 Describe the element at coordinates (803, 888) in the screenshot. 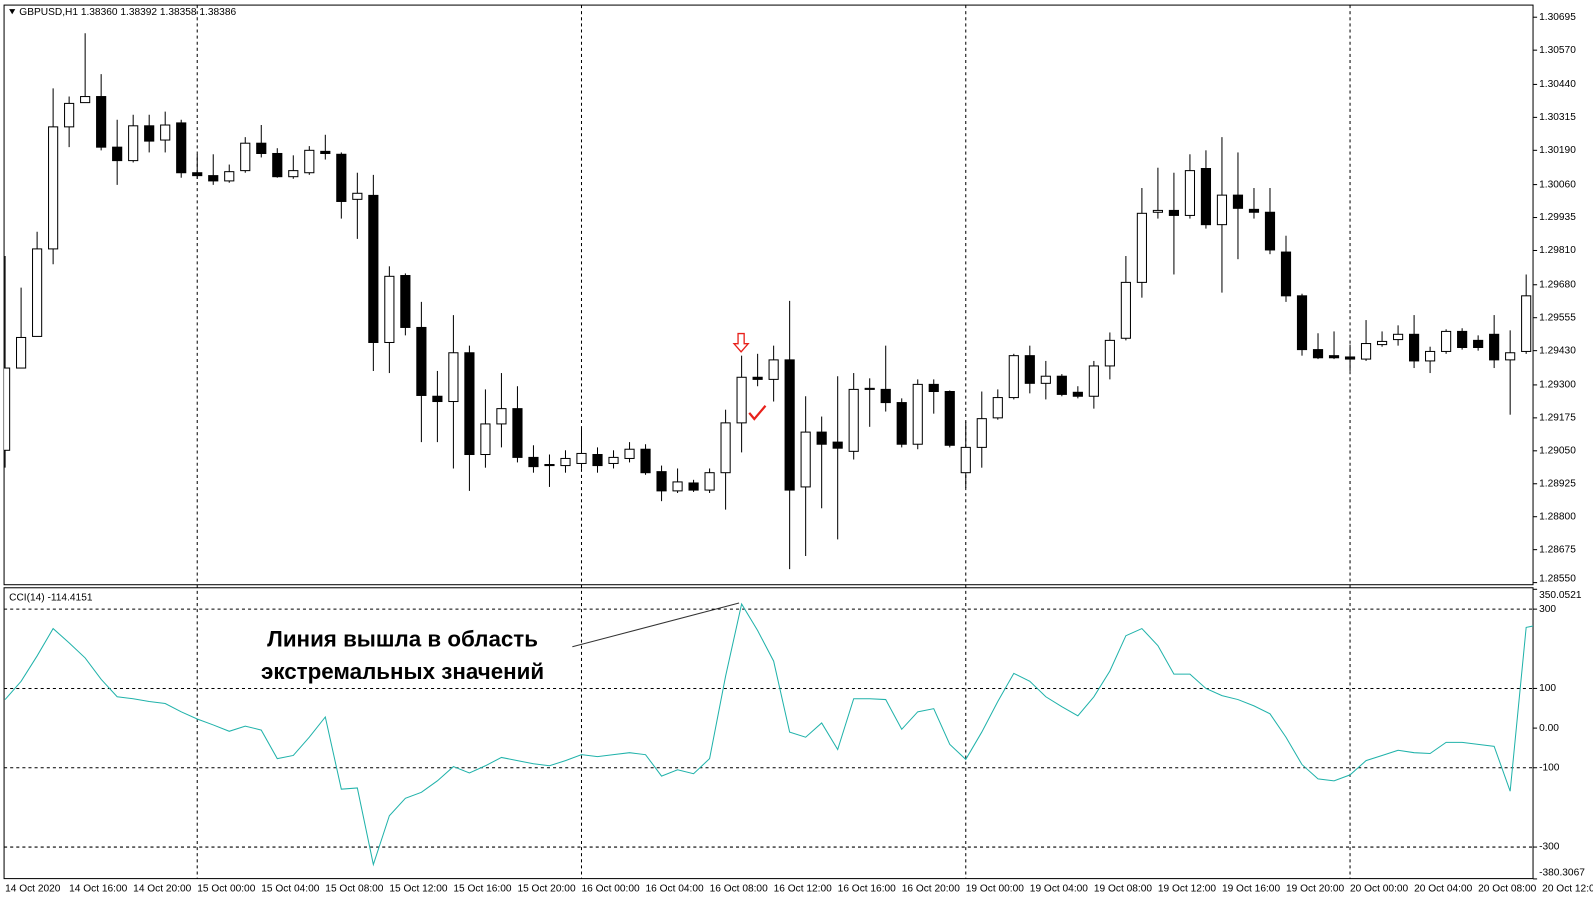

I see `x-tick-label: 16 Oct 12:00` at that location.